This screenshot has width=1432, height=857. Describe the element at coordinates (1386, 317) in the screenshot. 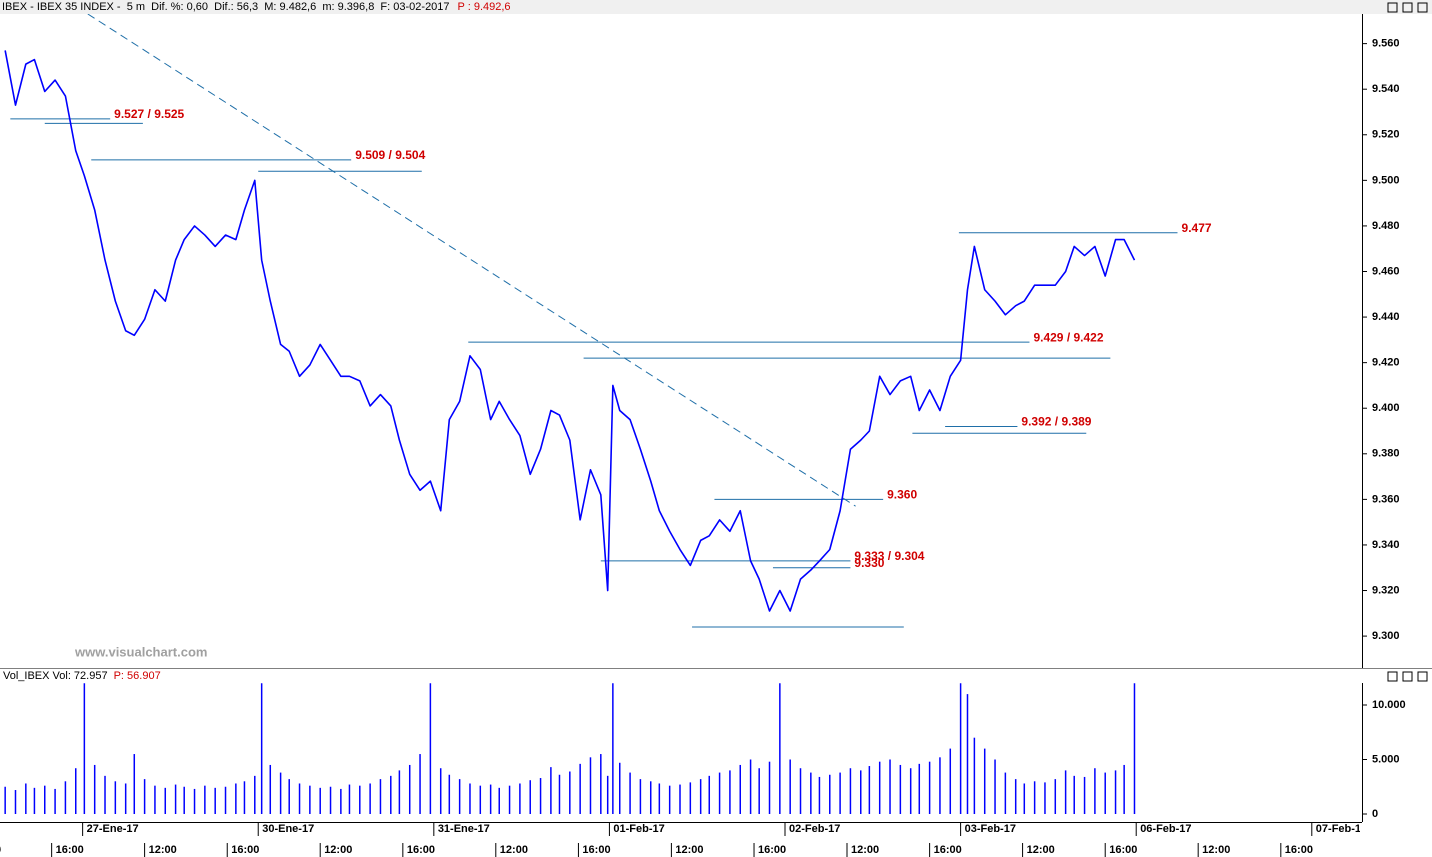

I see `y-tick-label: 9.440` at that location.